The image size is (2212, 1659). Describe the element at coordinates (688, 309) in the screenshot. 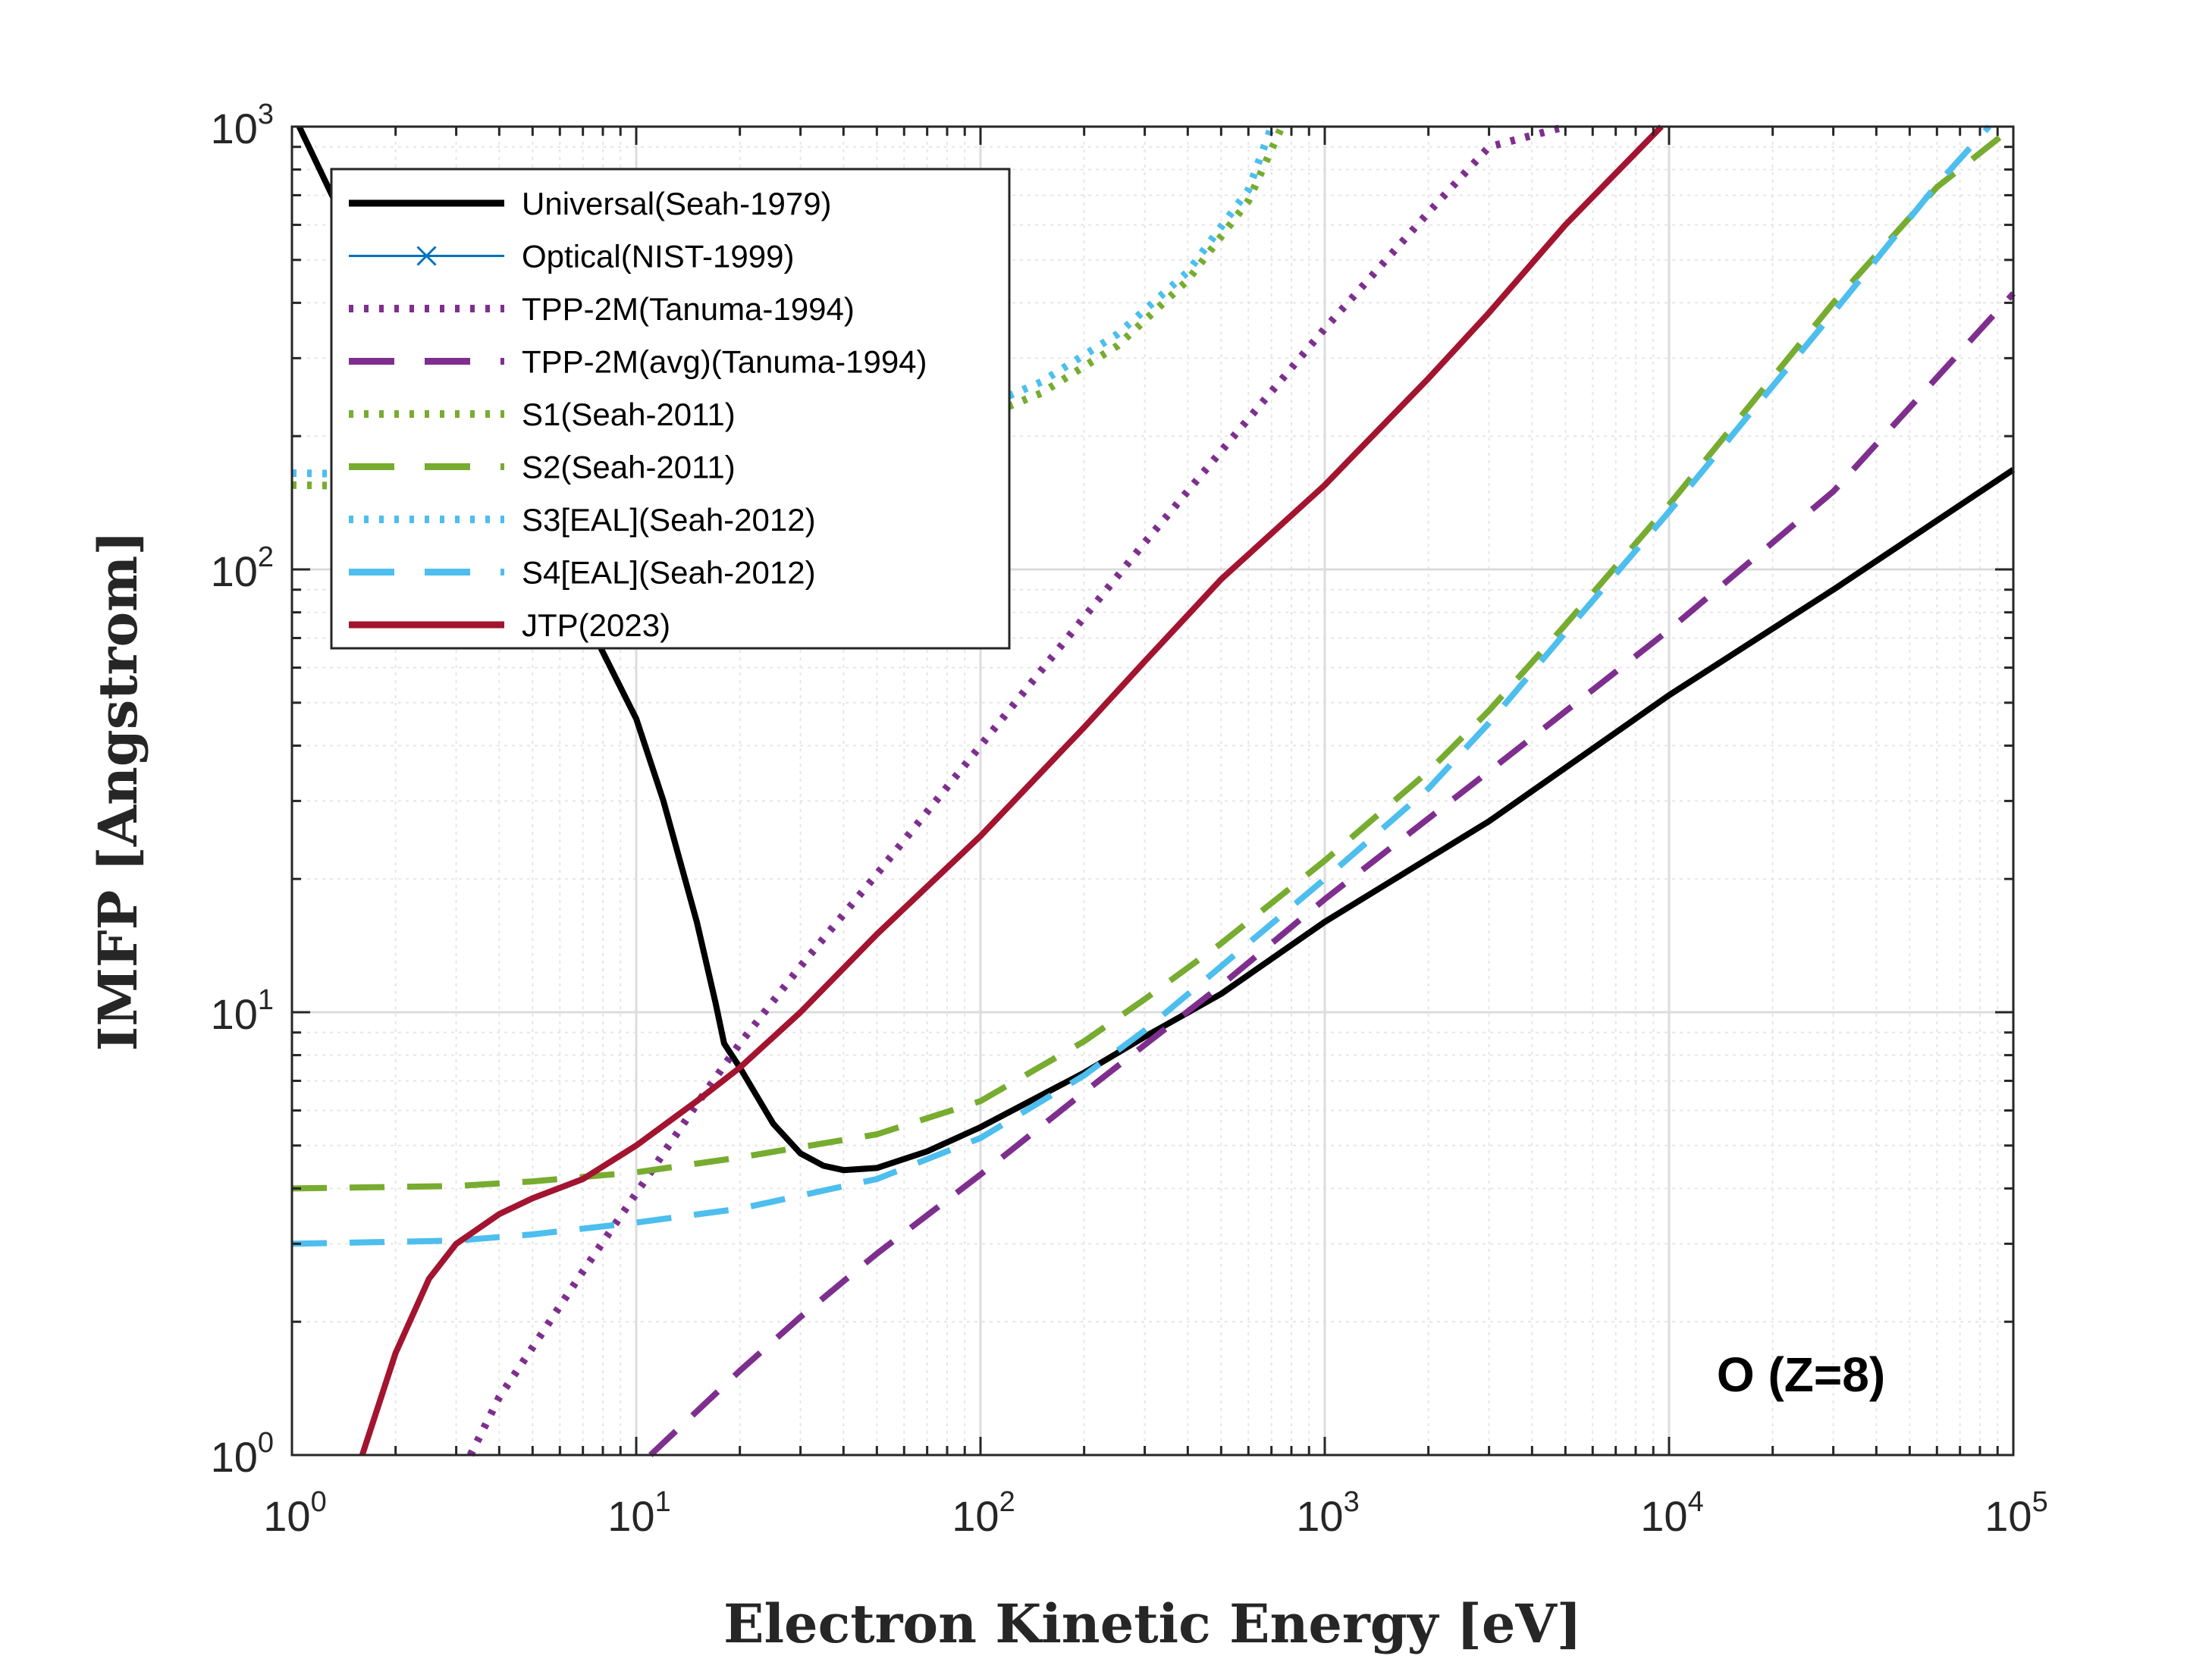

I see `legend-label-2: TPP-2M(Tanuma-1994)` at that location.